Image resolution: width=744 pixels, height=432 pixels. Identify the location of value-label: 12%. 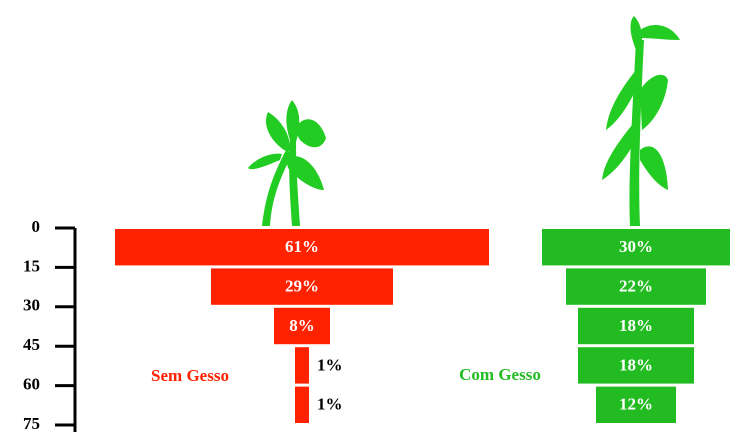
(636, 404).